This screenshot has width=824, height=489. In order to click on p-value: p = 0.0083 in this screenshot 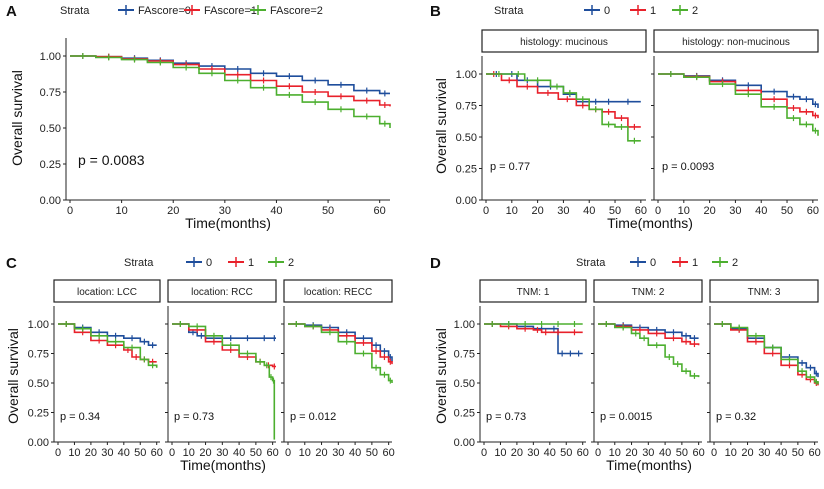, I will do `click(111, 160)`.